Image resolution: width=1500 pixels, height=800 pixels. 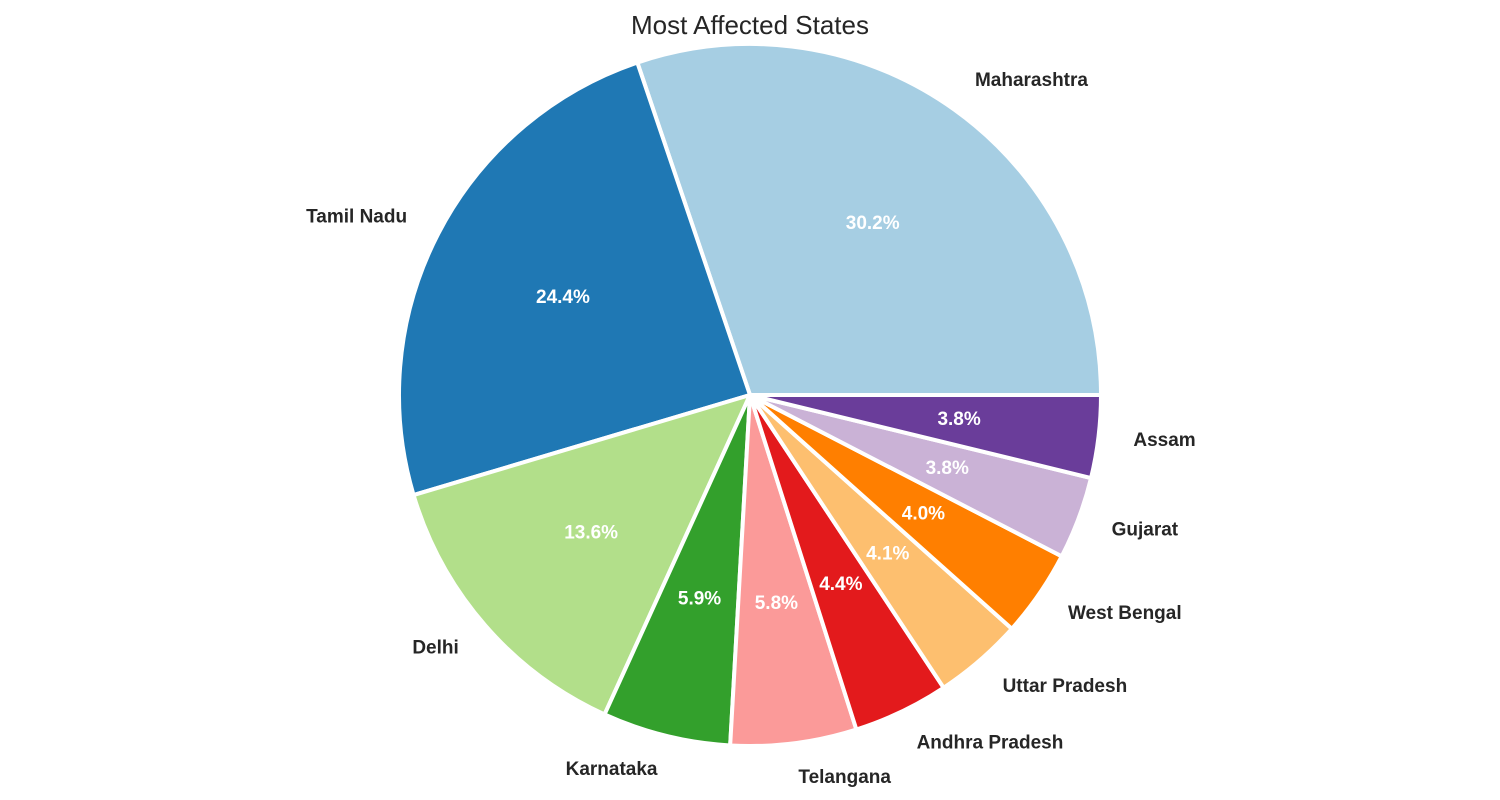 I want to click on pct-andhra-pradesh: 4.4%, so click(x=840, y=584).